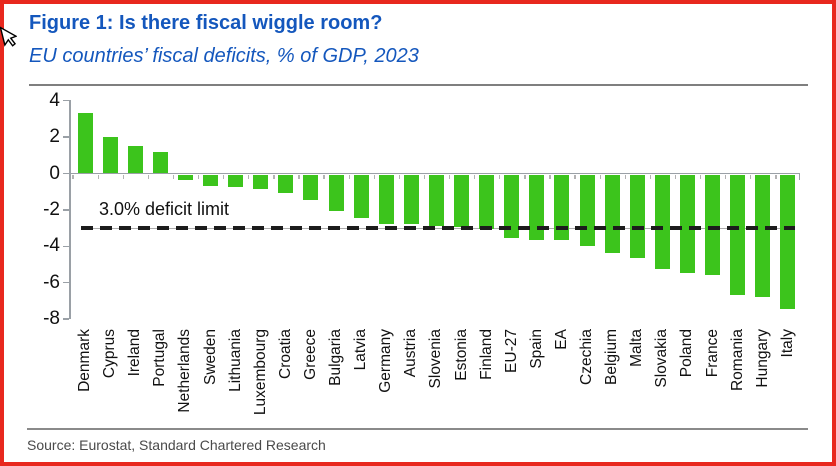 The width and height of the screenshot is (836, 466). Describe the element at coordinates (438, 228) in the screenshot. I see `deficit-limit-dashed-line` at that location.